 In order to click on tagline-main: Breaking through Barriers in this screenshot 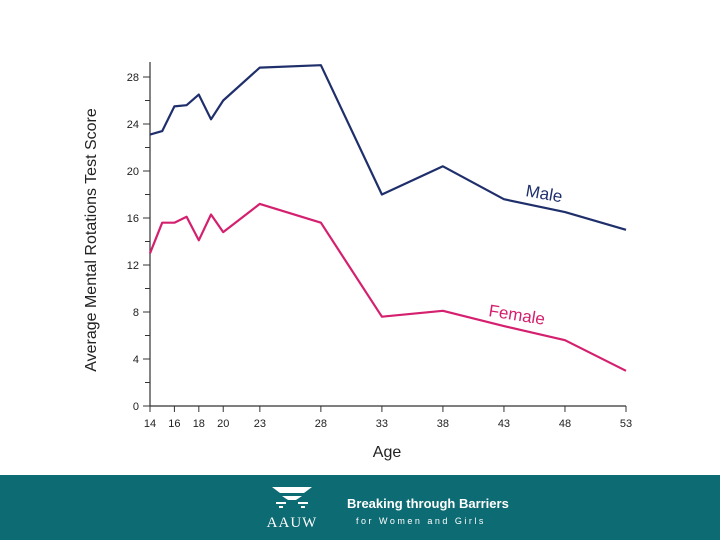, I will do `click(428, 503)`.